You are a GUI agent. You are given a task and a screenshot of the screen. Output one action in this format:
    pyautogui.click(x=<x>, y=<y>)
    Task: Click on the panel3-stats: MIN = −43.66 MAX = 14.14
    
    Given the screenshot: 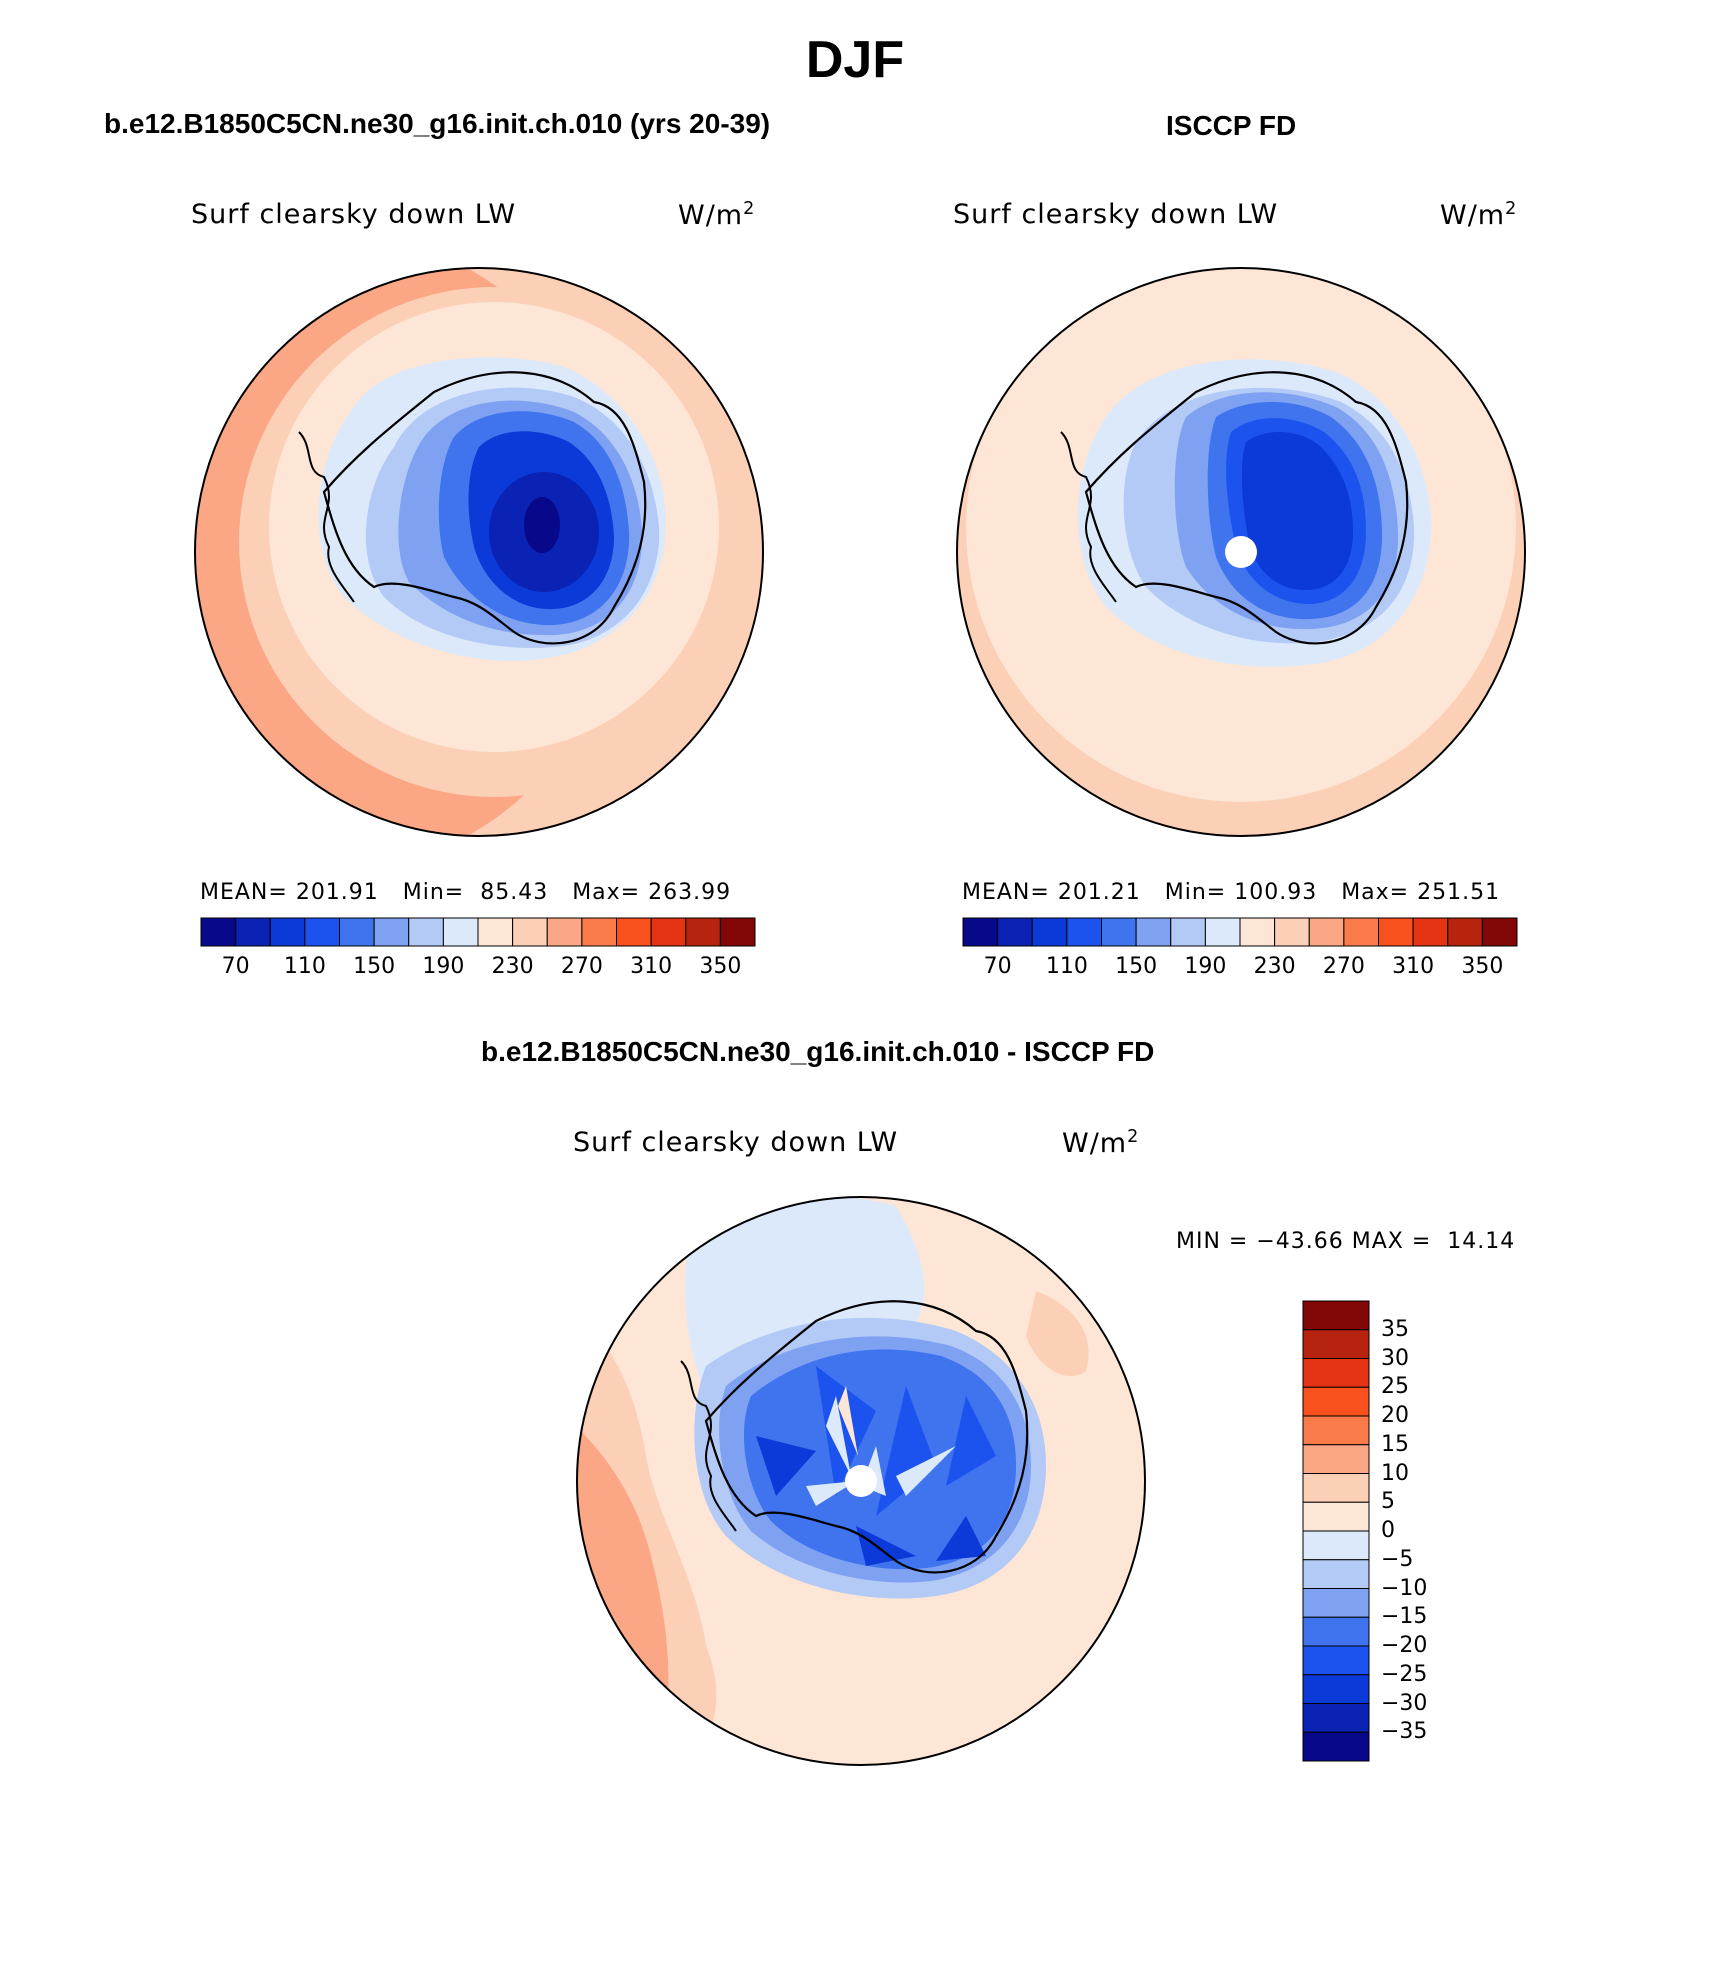 What is the action you would take?
    pyautogui.click(x=1346, y=1241)
    